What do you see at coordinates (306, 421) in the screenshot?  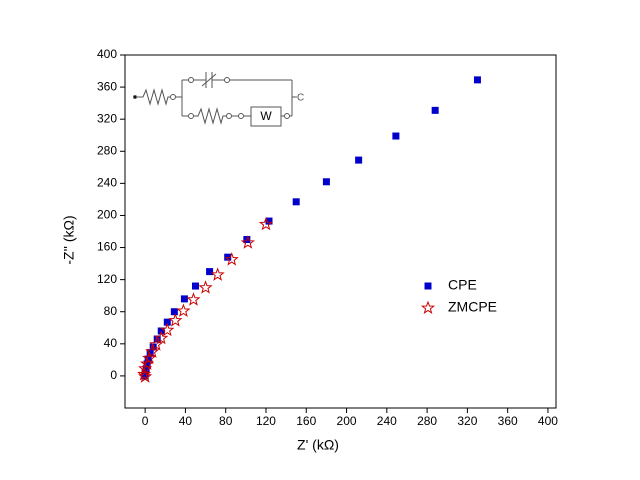 I see `x-tick-label: 160` at bounding box center [306, 421].